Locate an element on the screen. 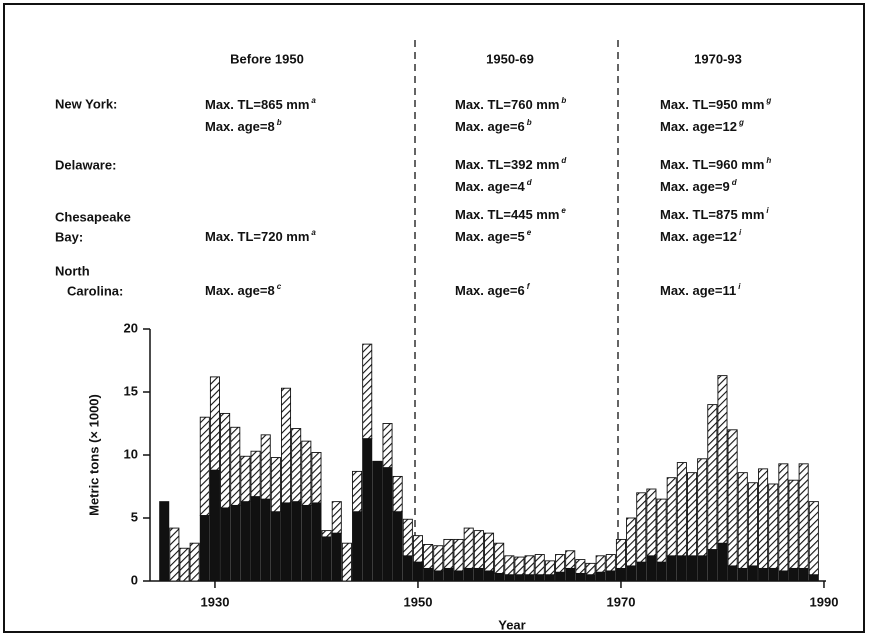 This screenshot has height=636, width=869. annotation-sup: e is located at coordinates (529, 232).